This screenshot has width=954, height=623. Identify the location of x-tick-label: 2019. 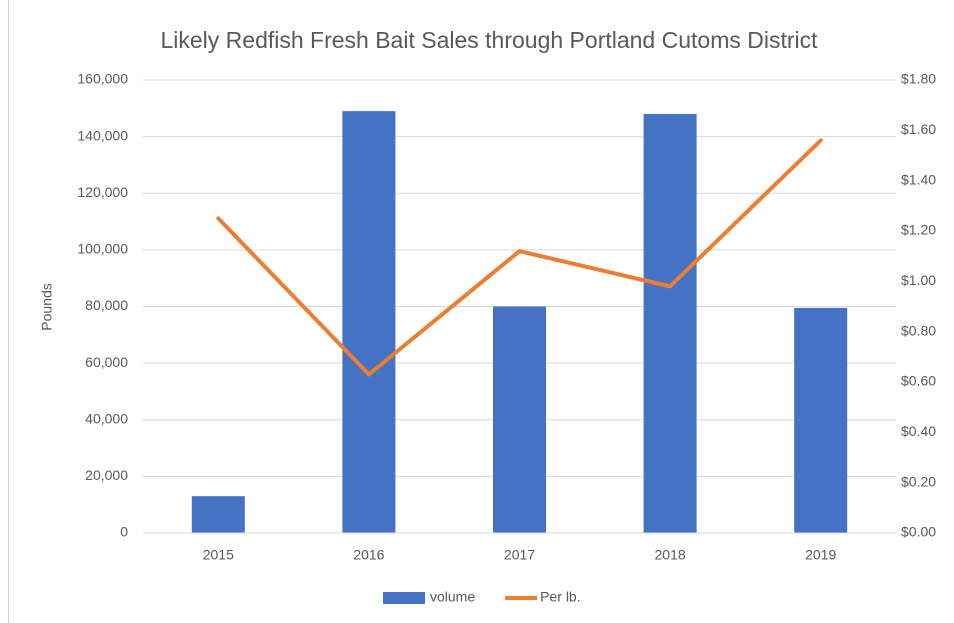
(820, 555).